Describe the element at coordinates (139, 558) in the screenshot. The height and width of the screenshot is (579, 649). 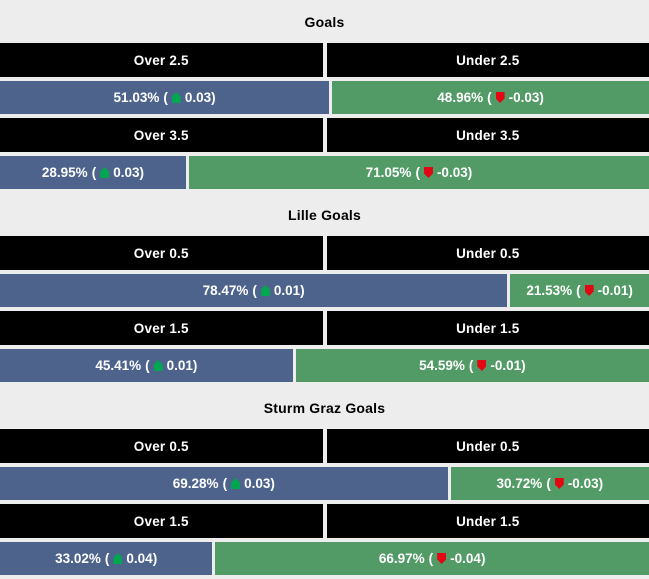
I see `over-change-value: 0.04` at that location.